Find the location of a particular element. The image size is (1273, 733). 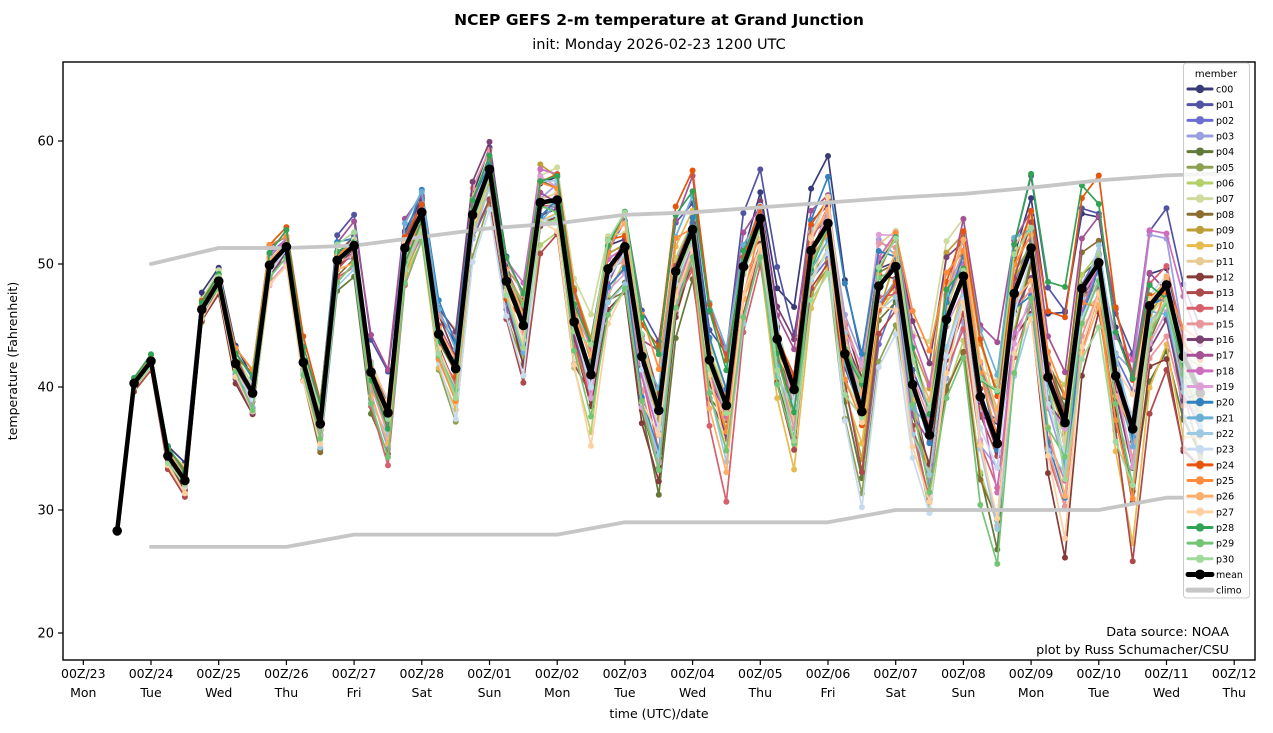

y-tick-label: 20 is located at coordinates (45, 634).